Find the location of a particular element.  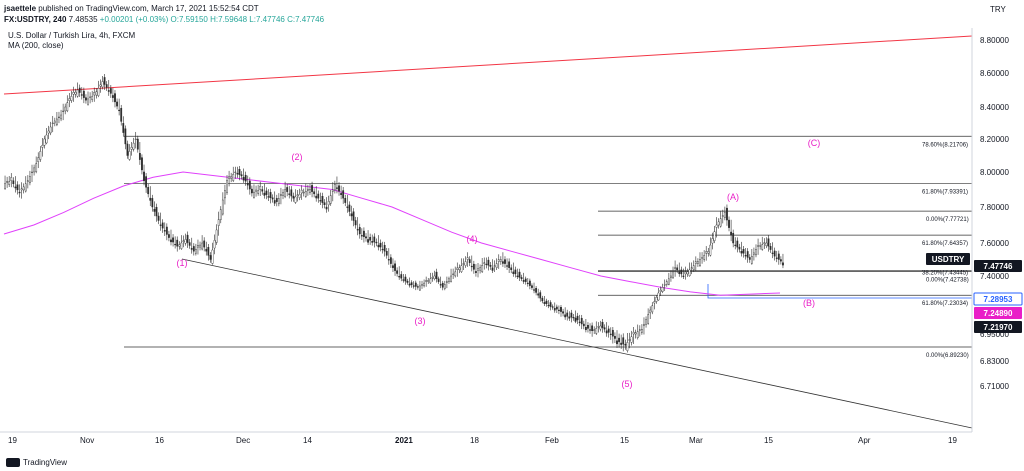

time-axis: 19 Nov 16 Dec 14 2021 18 Feb 15 Mar 15 Apr 19 is located at coordinates (486, 438).